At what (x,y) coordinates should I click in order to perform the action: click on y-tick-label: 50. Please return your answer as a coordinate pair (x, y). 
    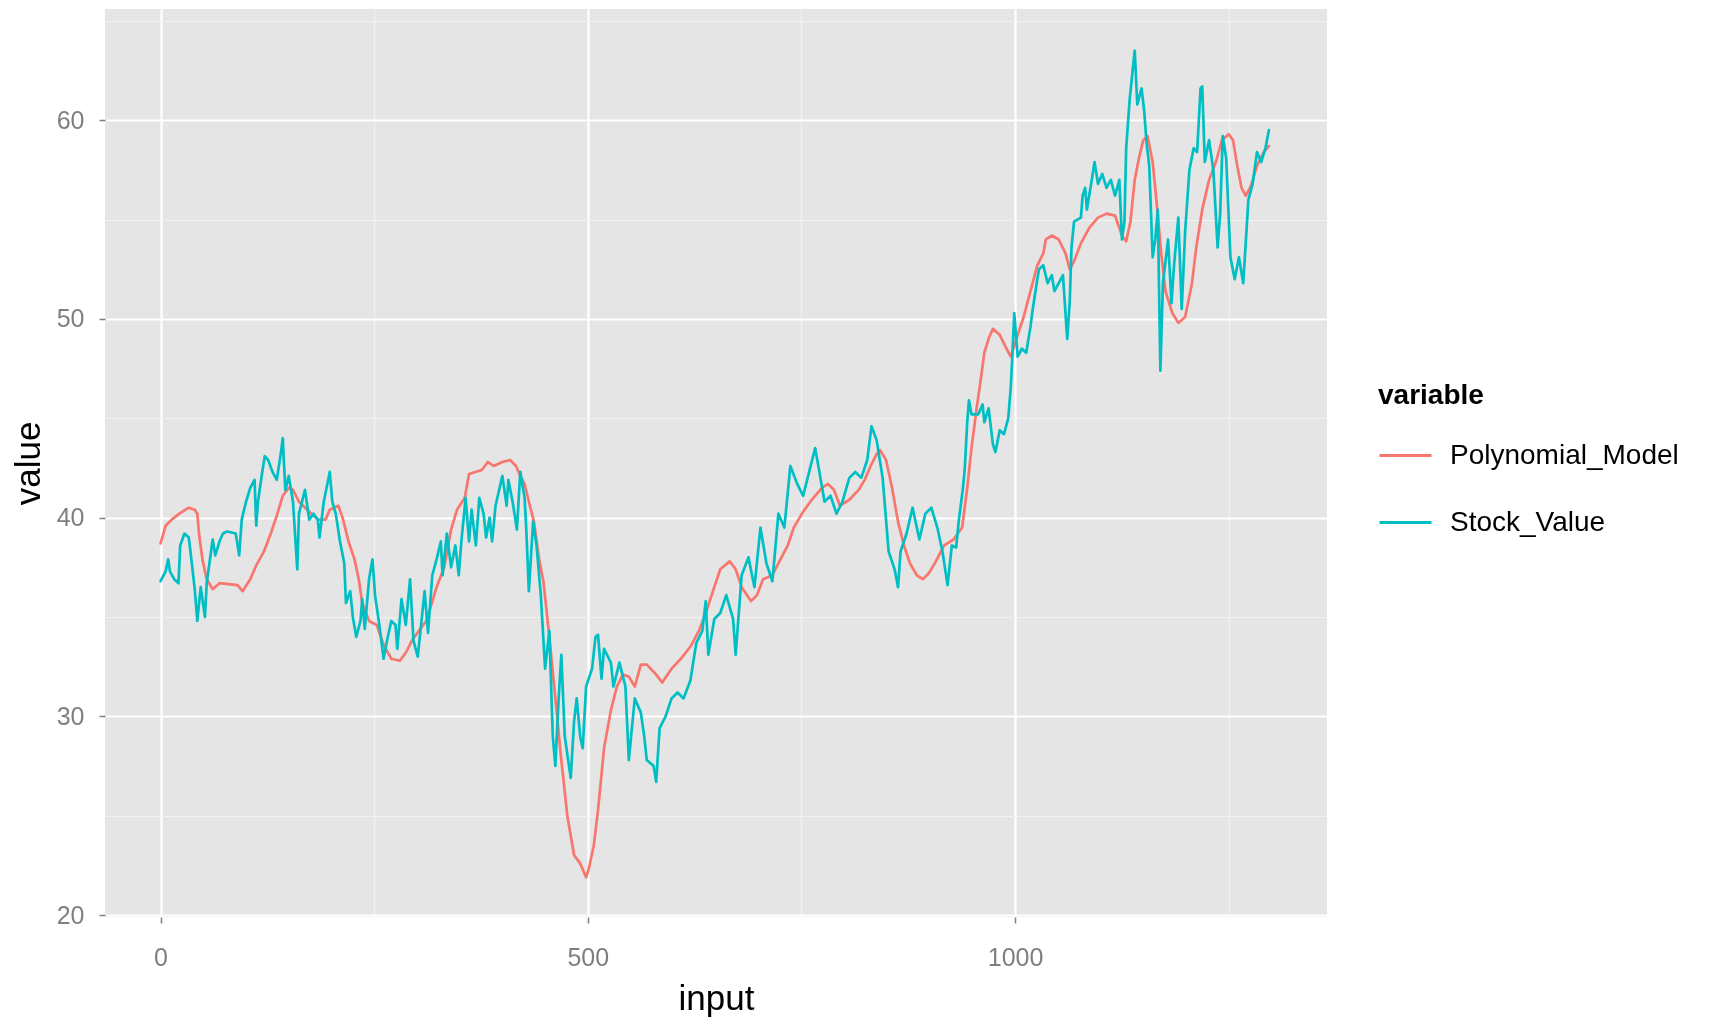
    Looking at the image, I should click on (70, 318).